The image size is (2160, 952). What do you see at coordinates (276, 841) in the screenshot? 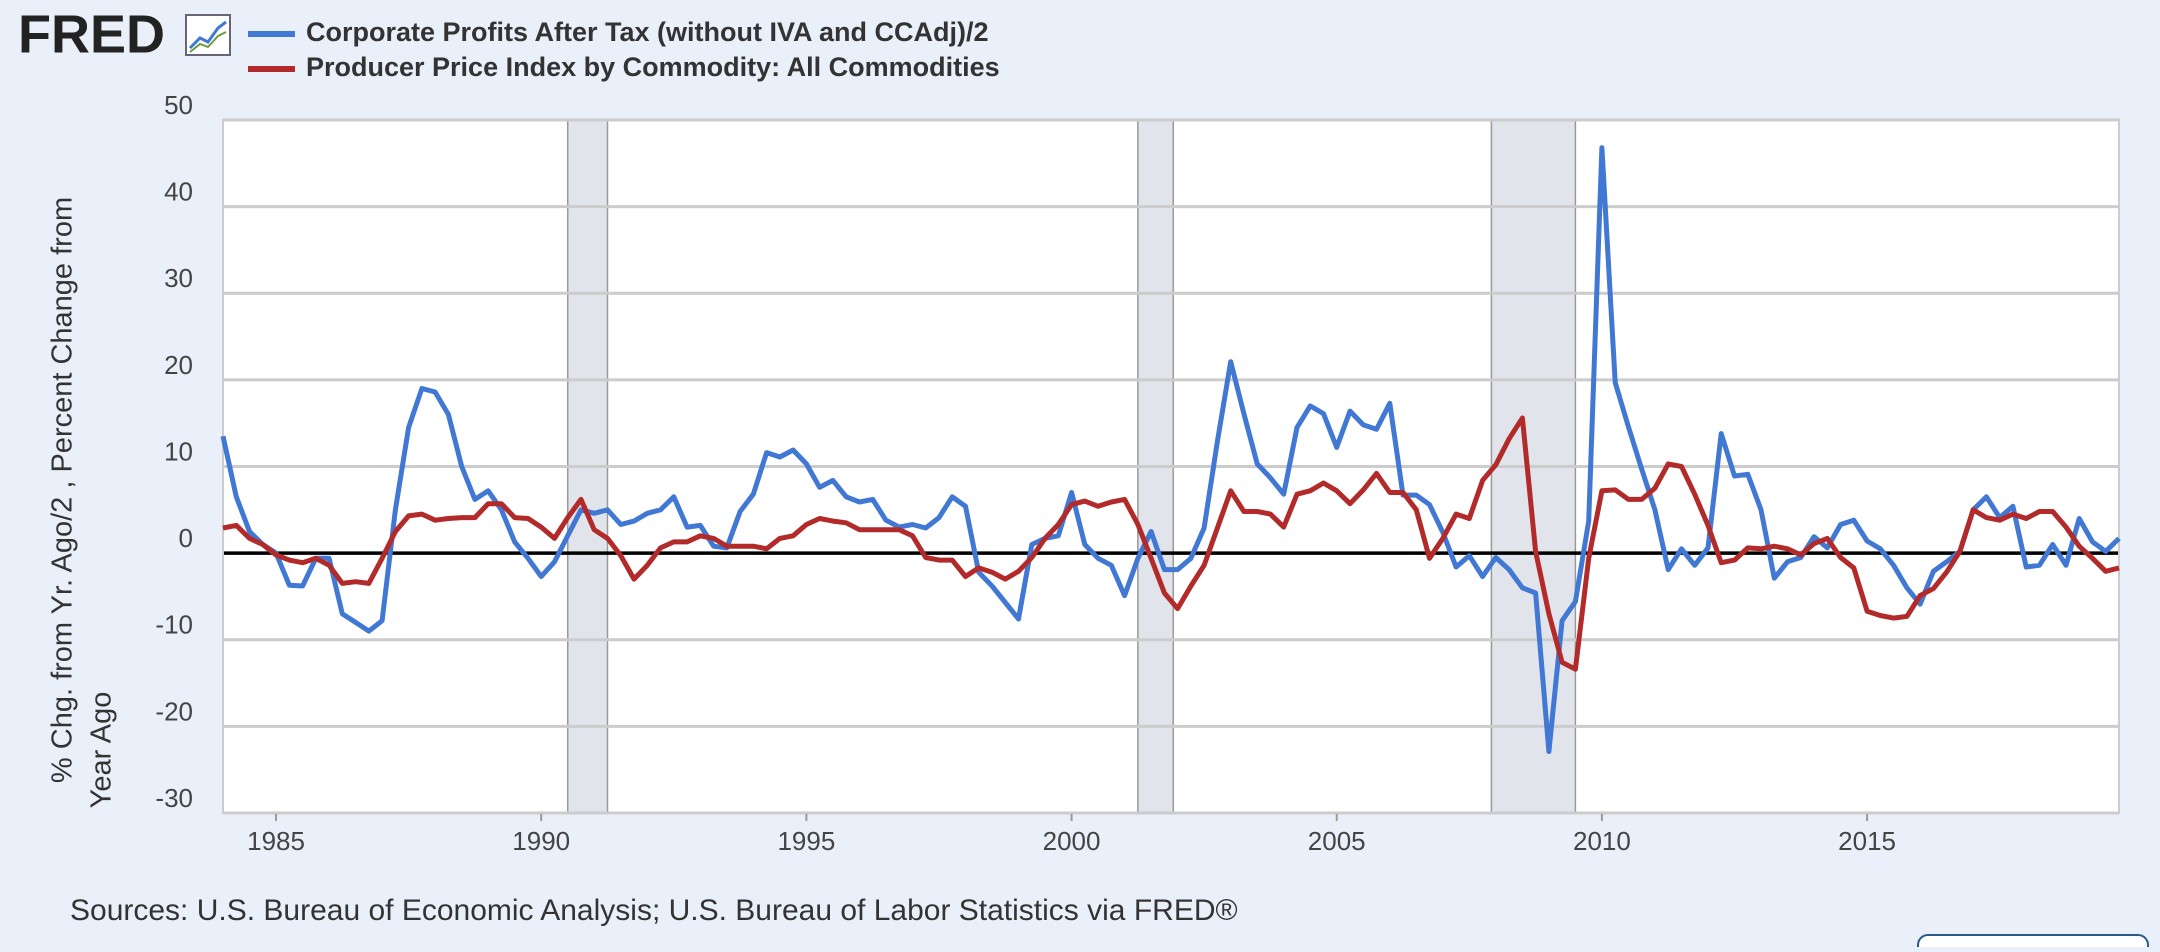
I see `x-tick-label: 1985` at bounding box center [276, 841].